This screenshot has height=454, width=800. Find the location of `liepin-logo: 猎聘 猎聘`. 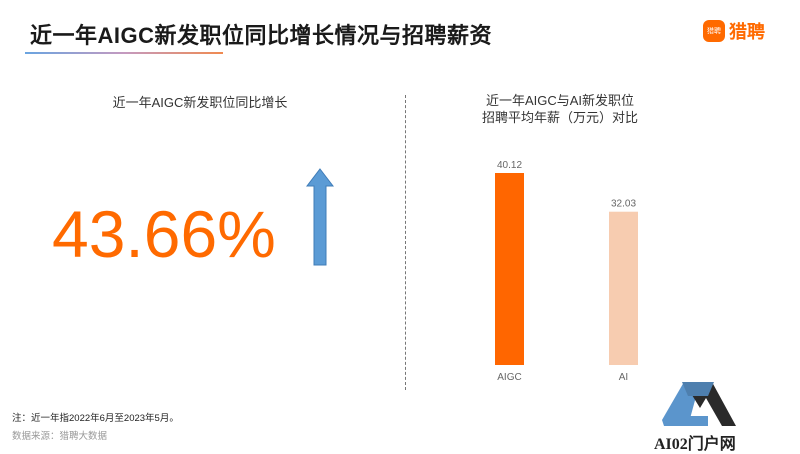

liepin-logo: 猎聘 猎聘 is located at coordinates (734, 31).